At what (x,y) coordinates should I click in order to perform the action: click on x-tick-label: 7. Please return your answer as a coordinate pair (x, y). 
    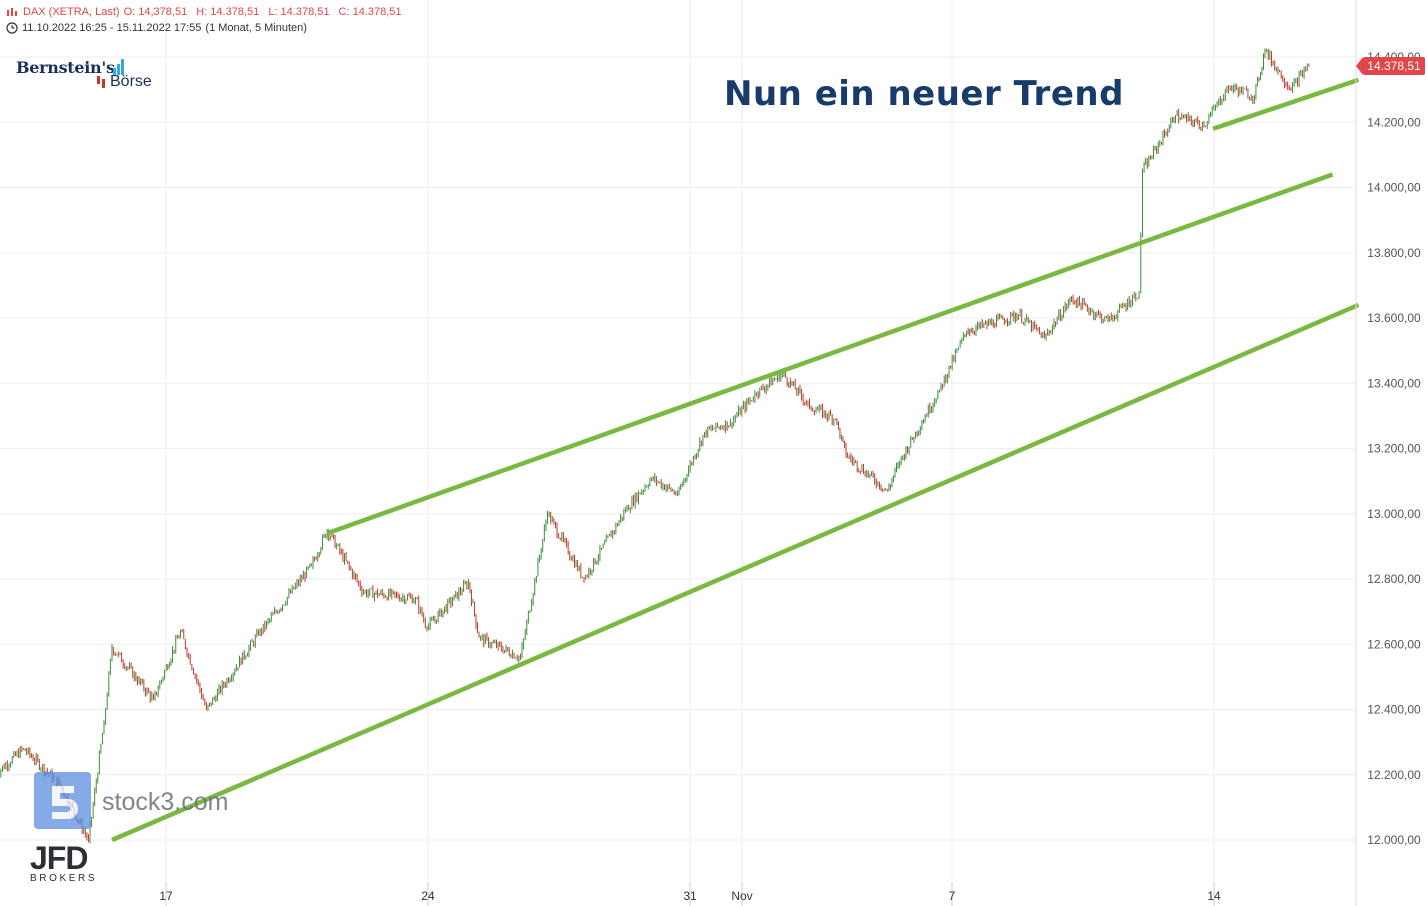
    Looking at the image, I should click on (952, 896).